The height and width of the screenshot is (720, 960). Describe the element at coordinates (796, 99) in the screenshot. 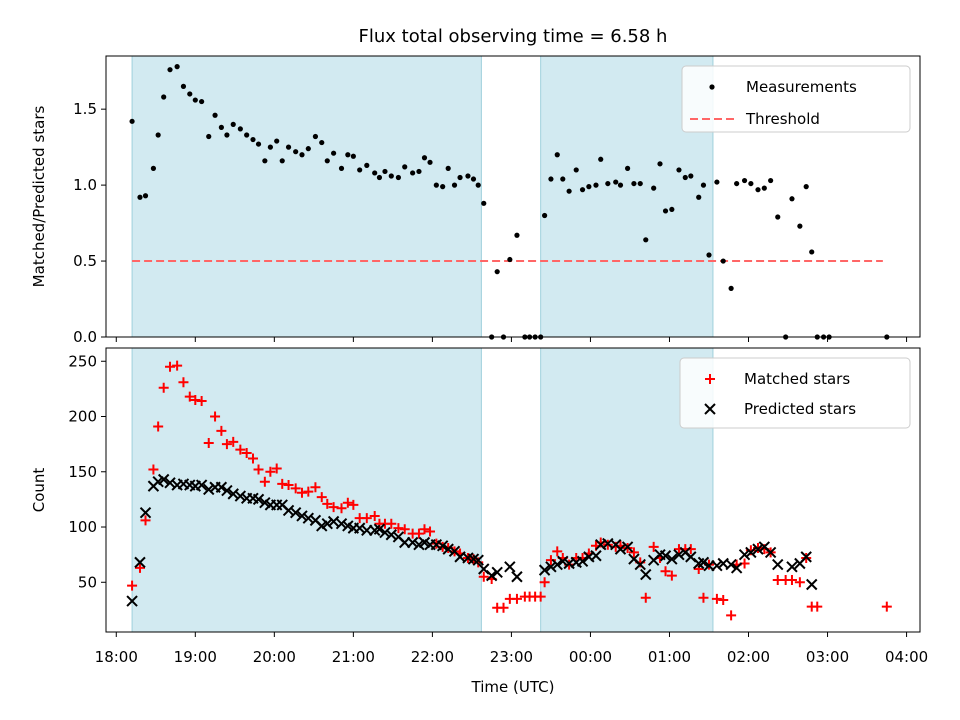

I see `legend-box` at that location.